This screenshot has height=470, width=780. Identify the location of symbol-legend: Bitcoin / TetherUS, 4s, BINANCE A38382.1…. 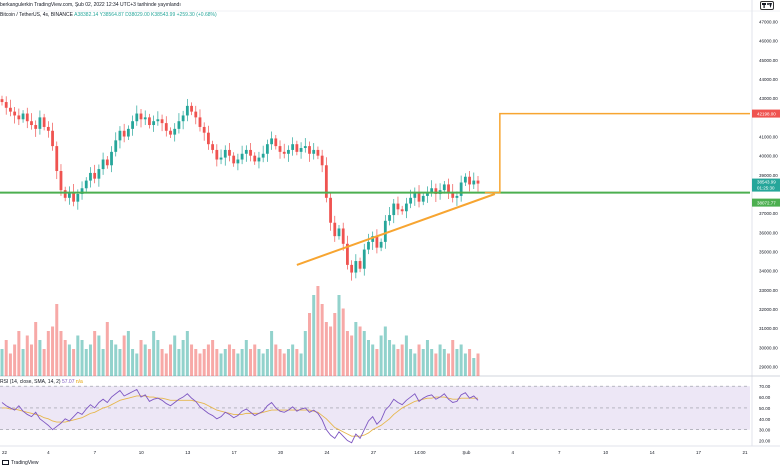
(108, 15).